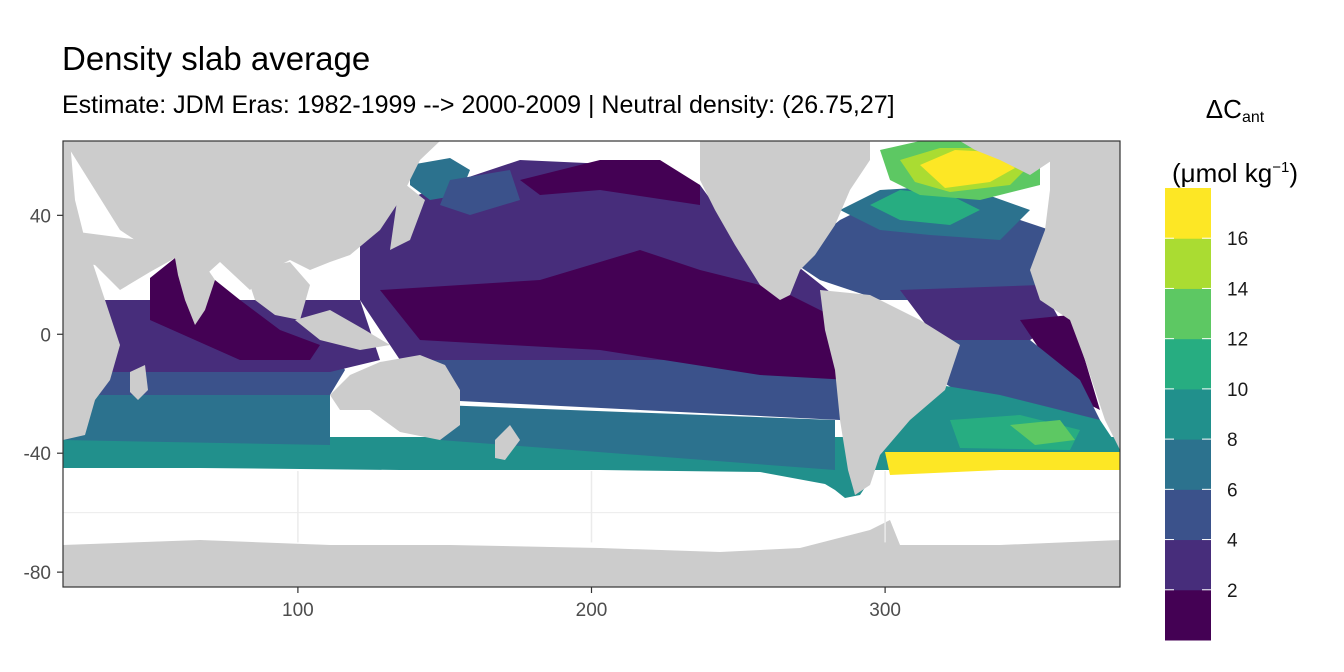 This screenshot has width=1344, height=672. Describe the element at coordinates (1281, 167) in the screenshot. I see `legend-unit-superscript: −1` at that location.